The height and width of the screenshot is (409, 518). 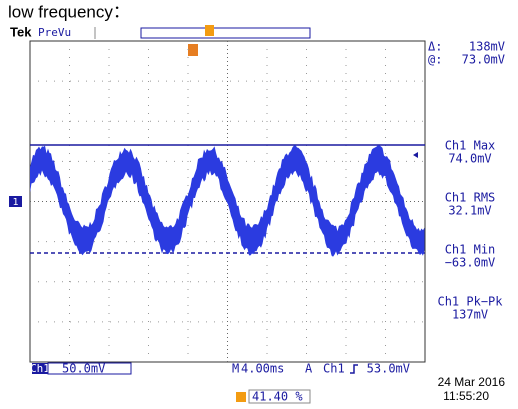 I want to click on slope-icon, so click(x=354, y=369).